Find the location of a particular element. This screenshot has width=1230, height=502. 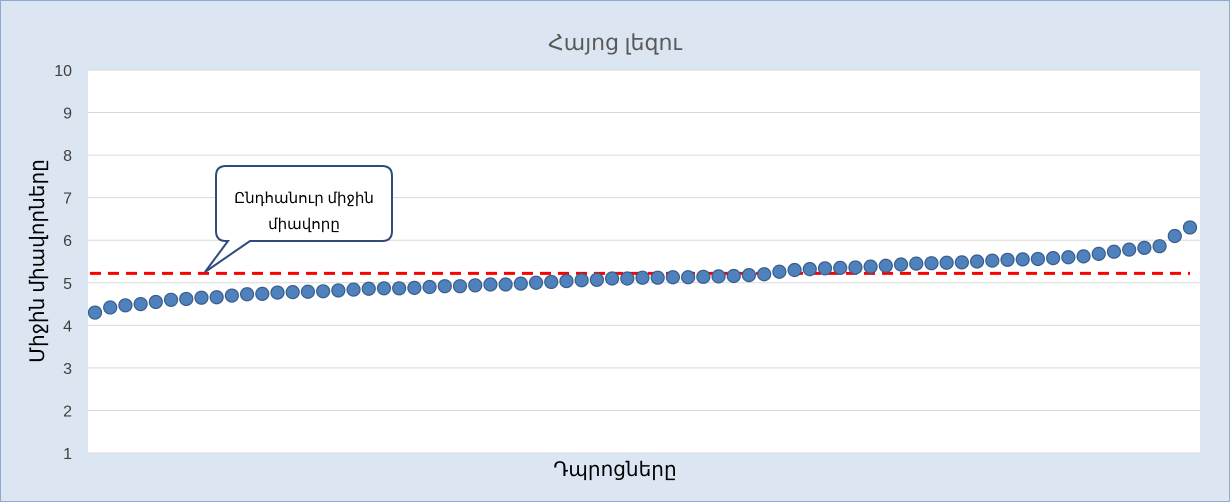

y-tick-label: 8 is located at coordinates (67, 156).